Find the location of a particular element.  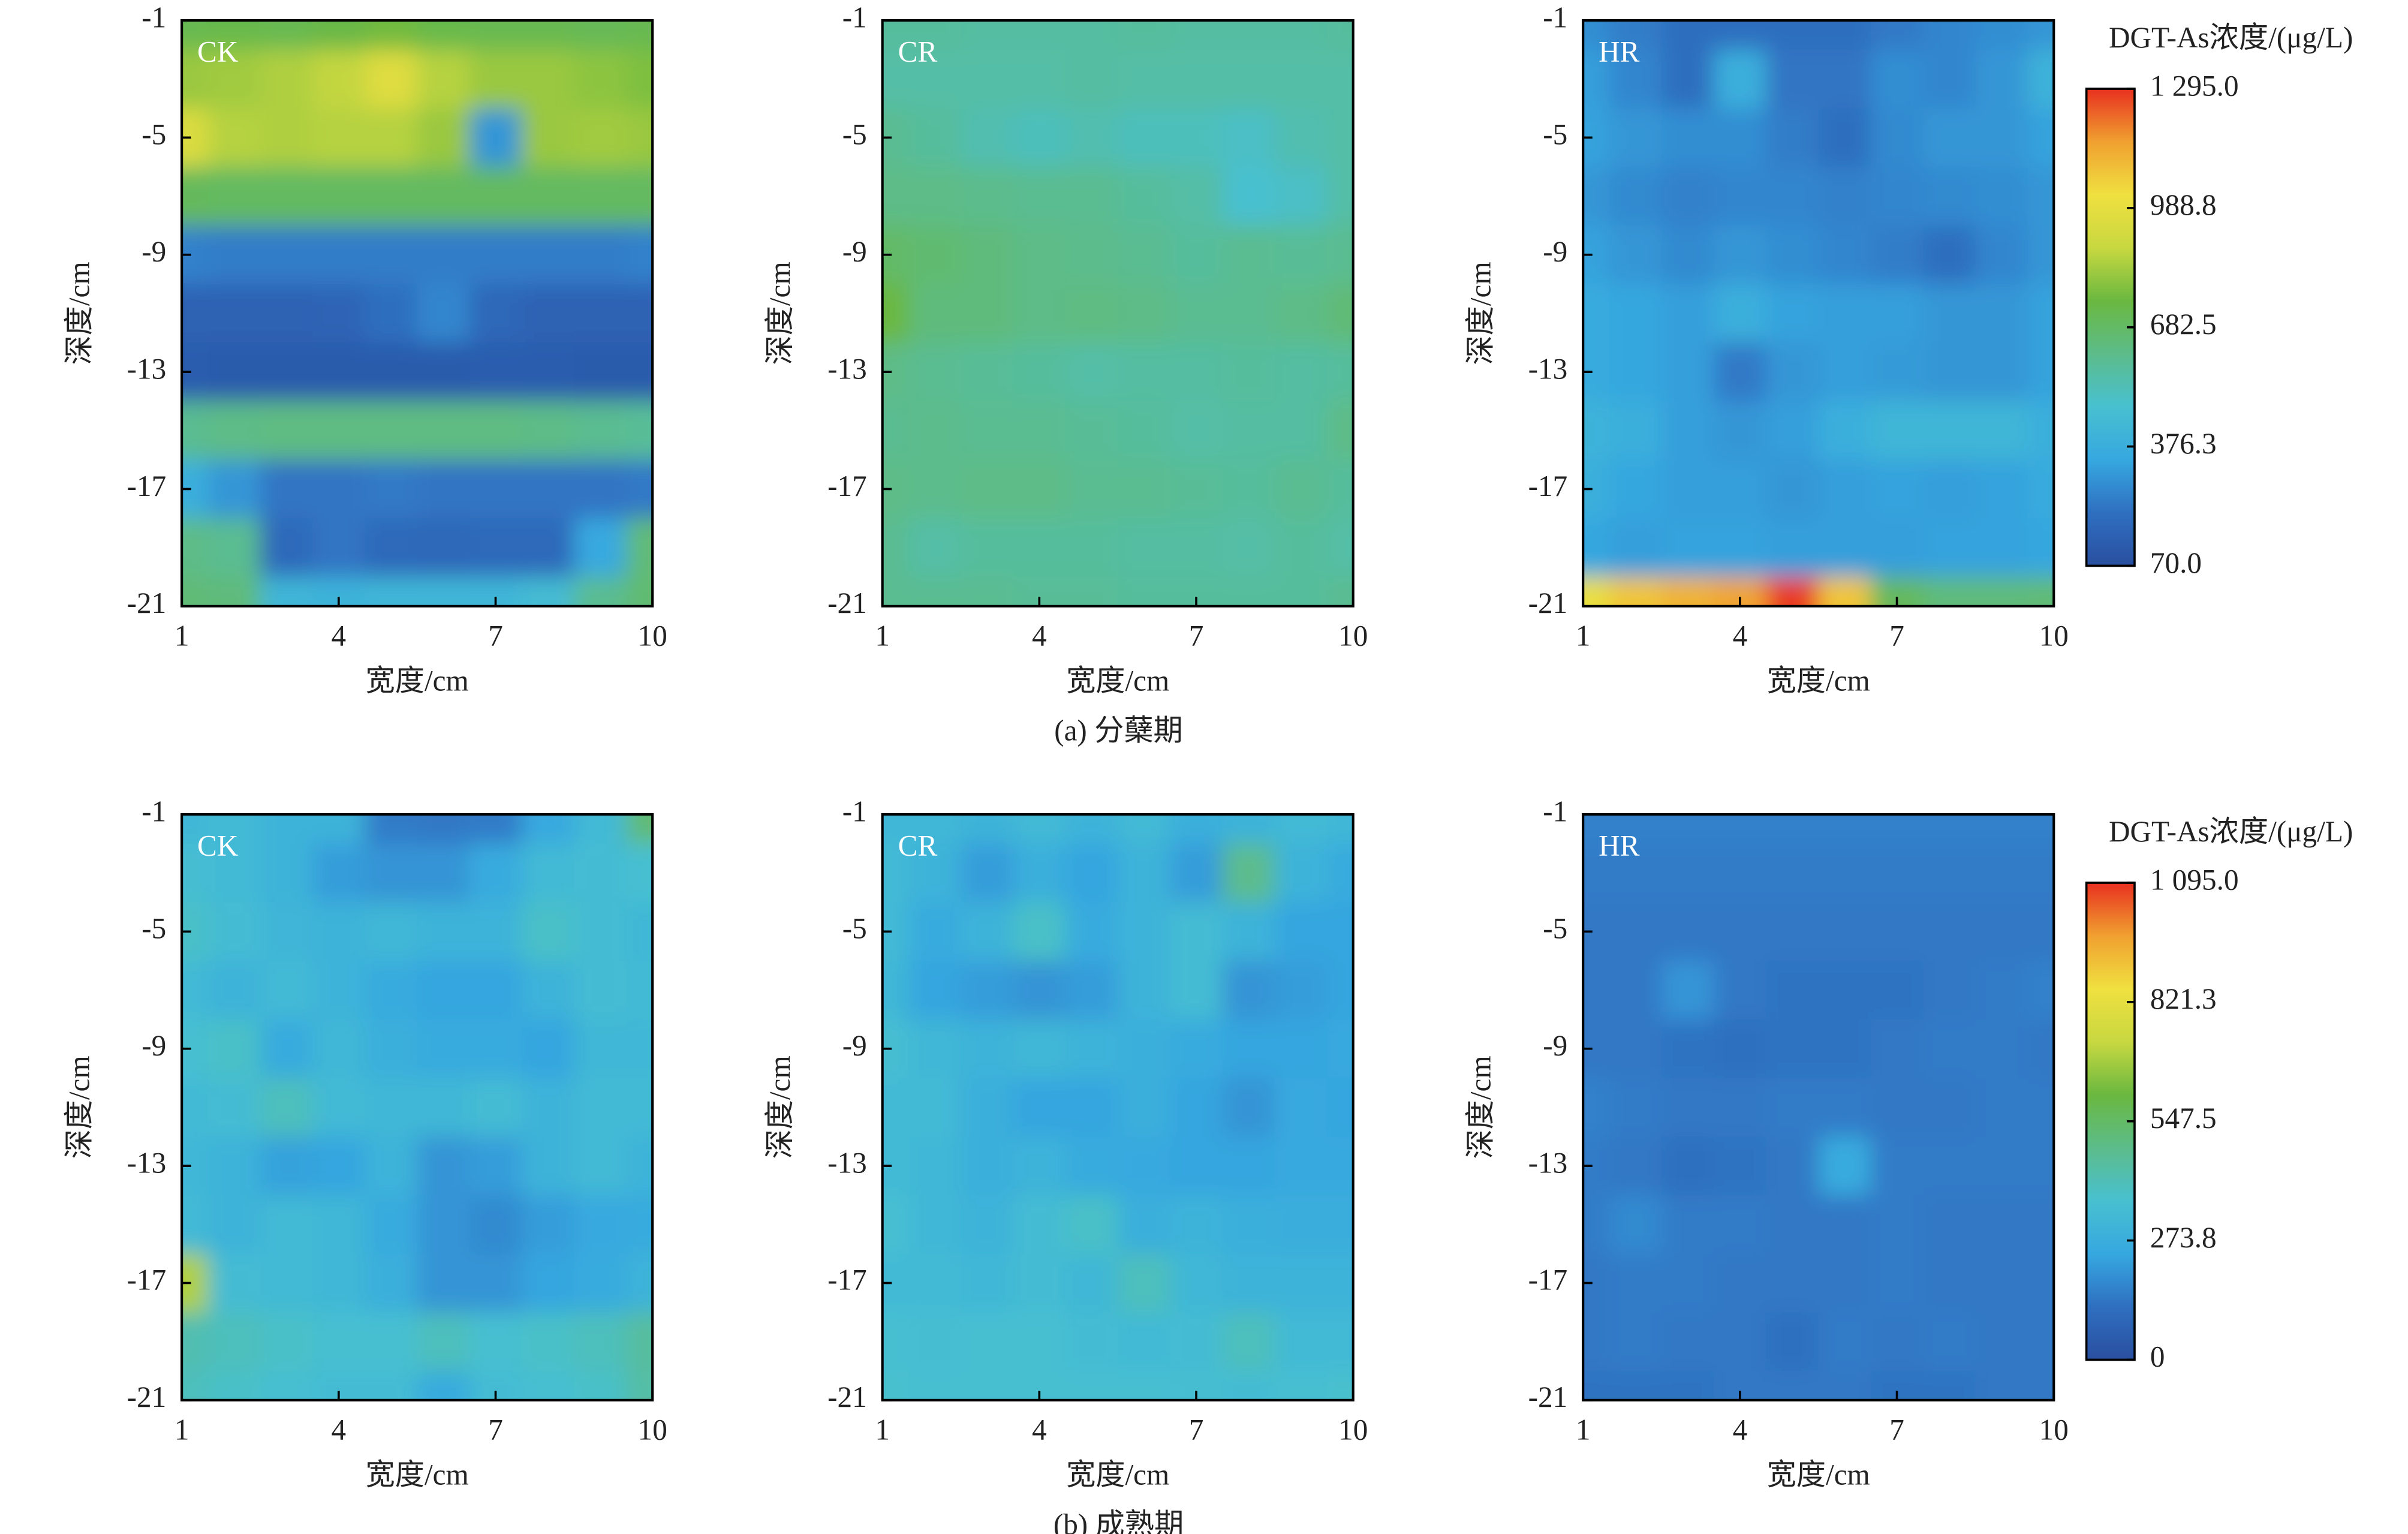

plot-area is located at coordinates (418, 313).